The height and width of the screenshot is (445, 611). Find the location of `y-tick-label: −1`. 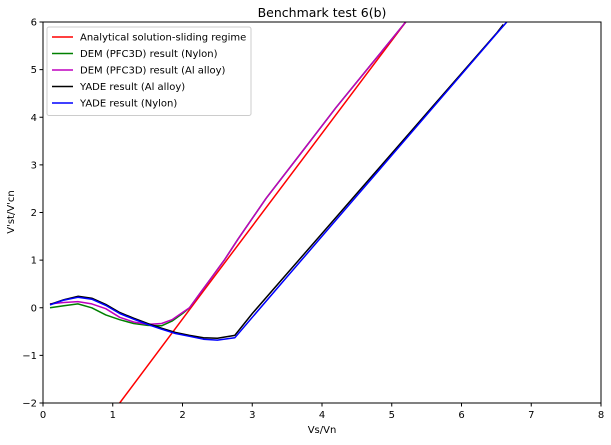

y-tick-label: −1 is located at coordinates (29, 356).